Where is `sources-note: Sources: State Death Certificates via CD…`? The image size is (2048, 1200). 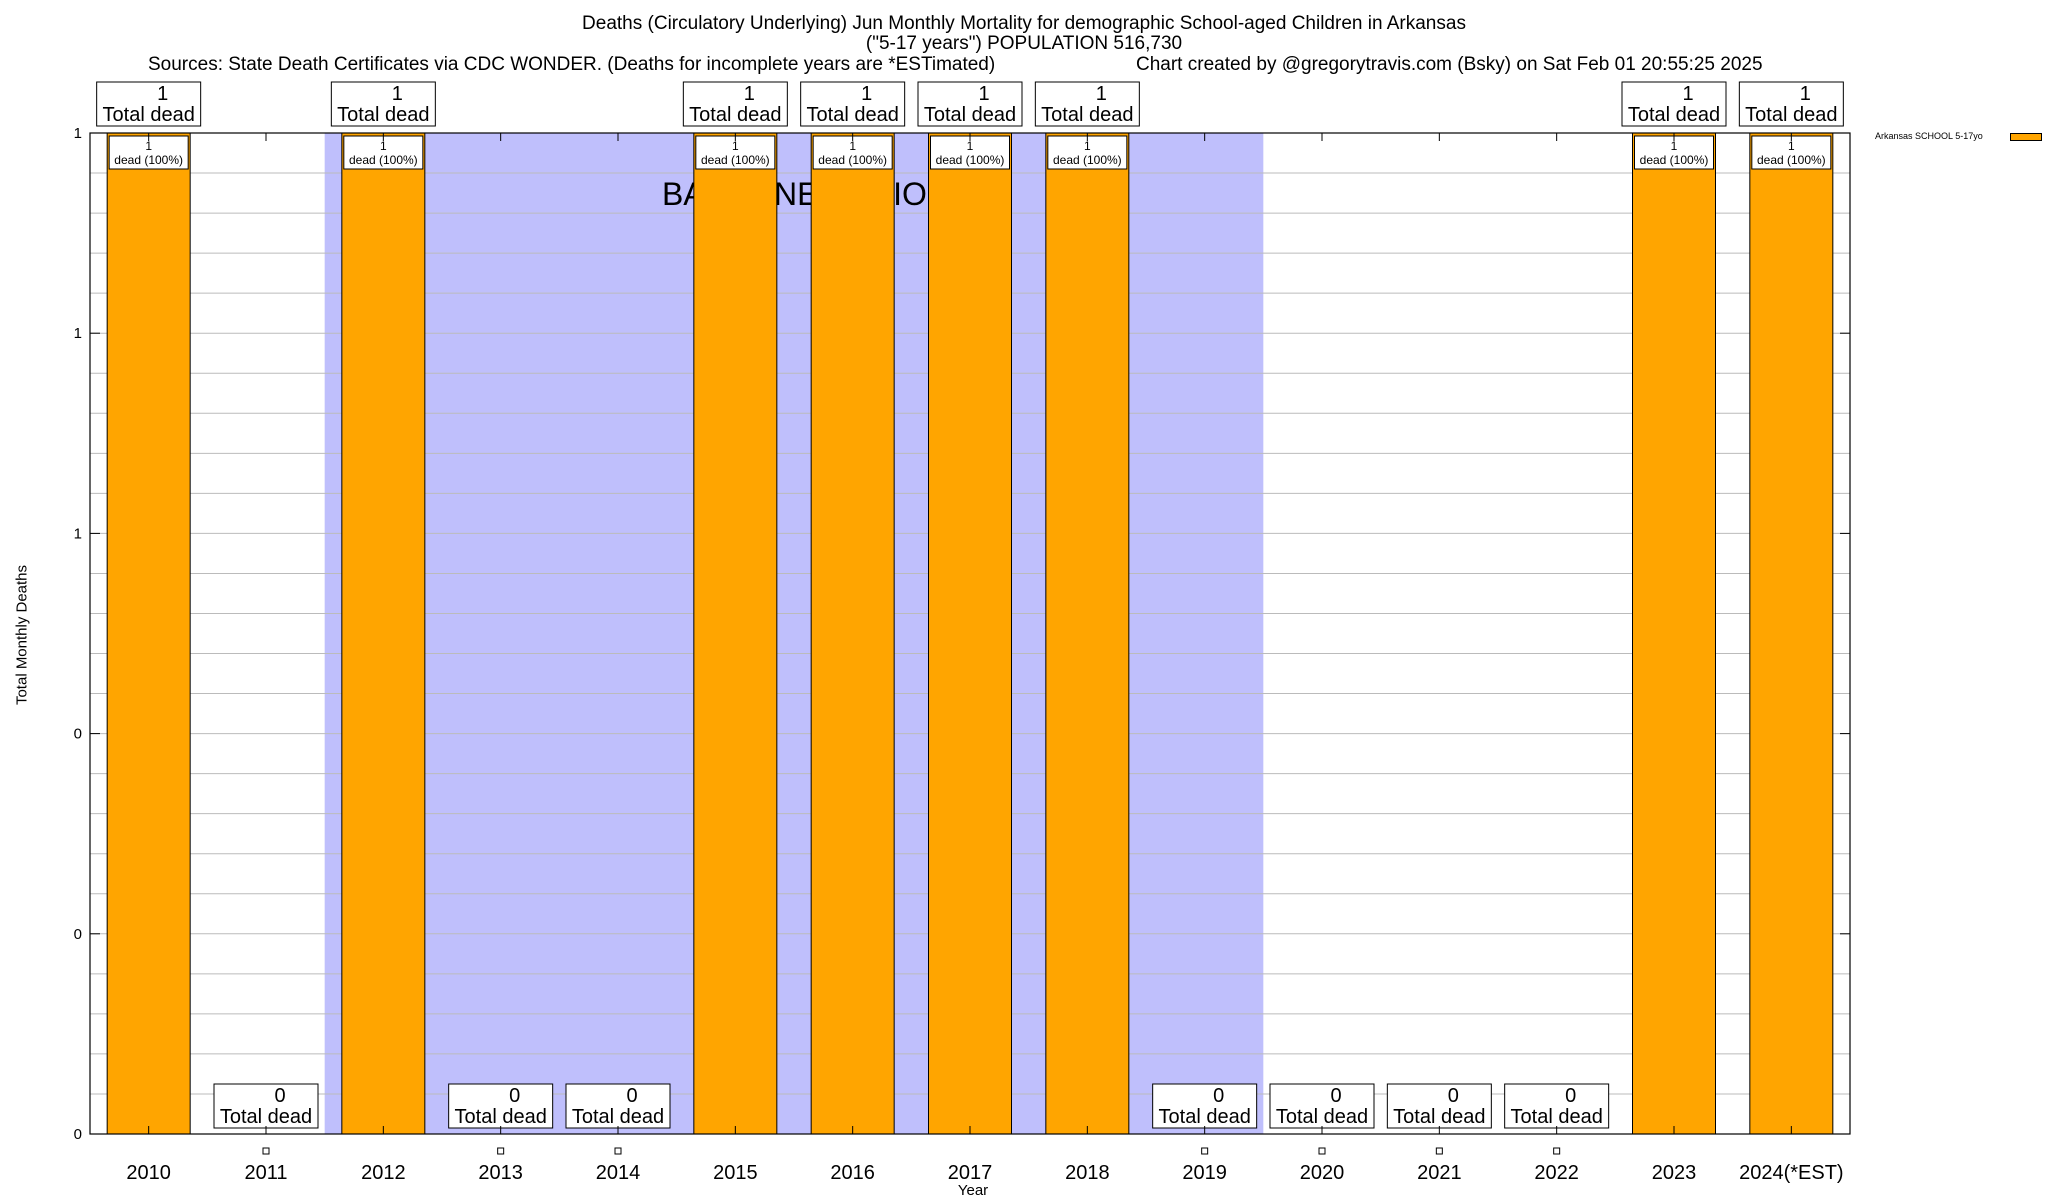 sources-note: Sources: State Death Certificates via CD… is located at coordinates (572, 64).